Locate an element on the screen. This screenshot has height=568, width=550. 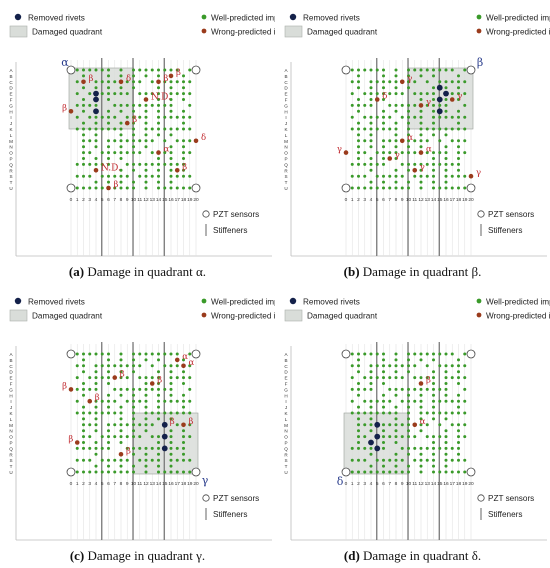
removed-rivet is located at coordinates (439, 99).